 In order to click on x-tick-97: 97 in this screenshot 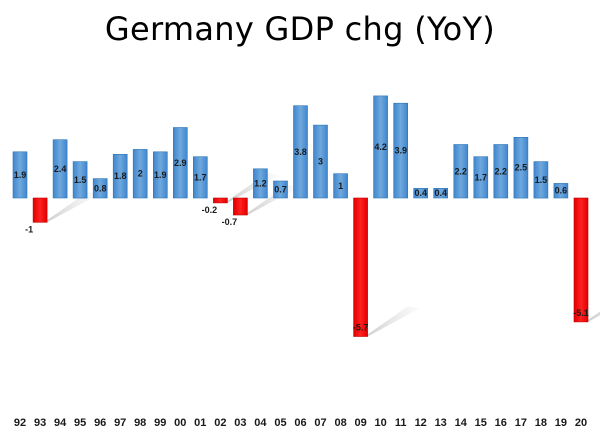, I will do `click(120, 423)`.